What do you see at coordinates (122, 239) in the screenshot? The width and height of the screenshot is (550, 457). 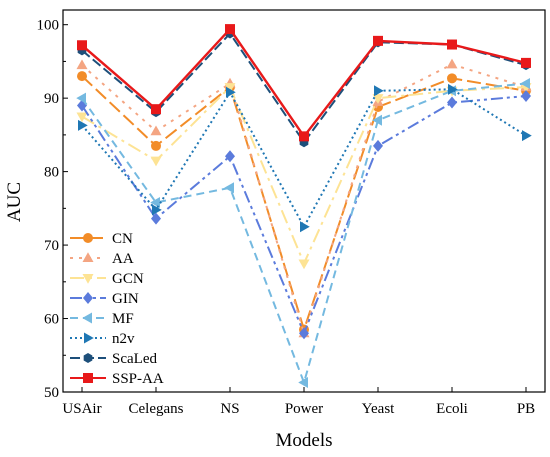 I see `legend-label: CN` at bounding box center [122, 239].